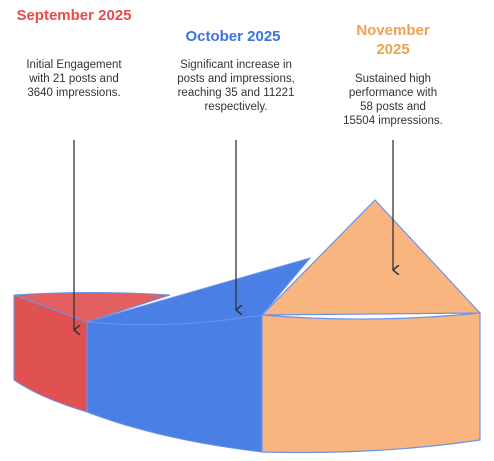 This screenshot has height=461, width=494. I want to click on orange-front, so click(371, 383).